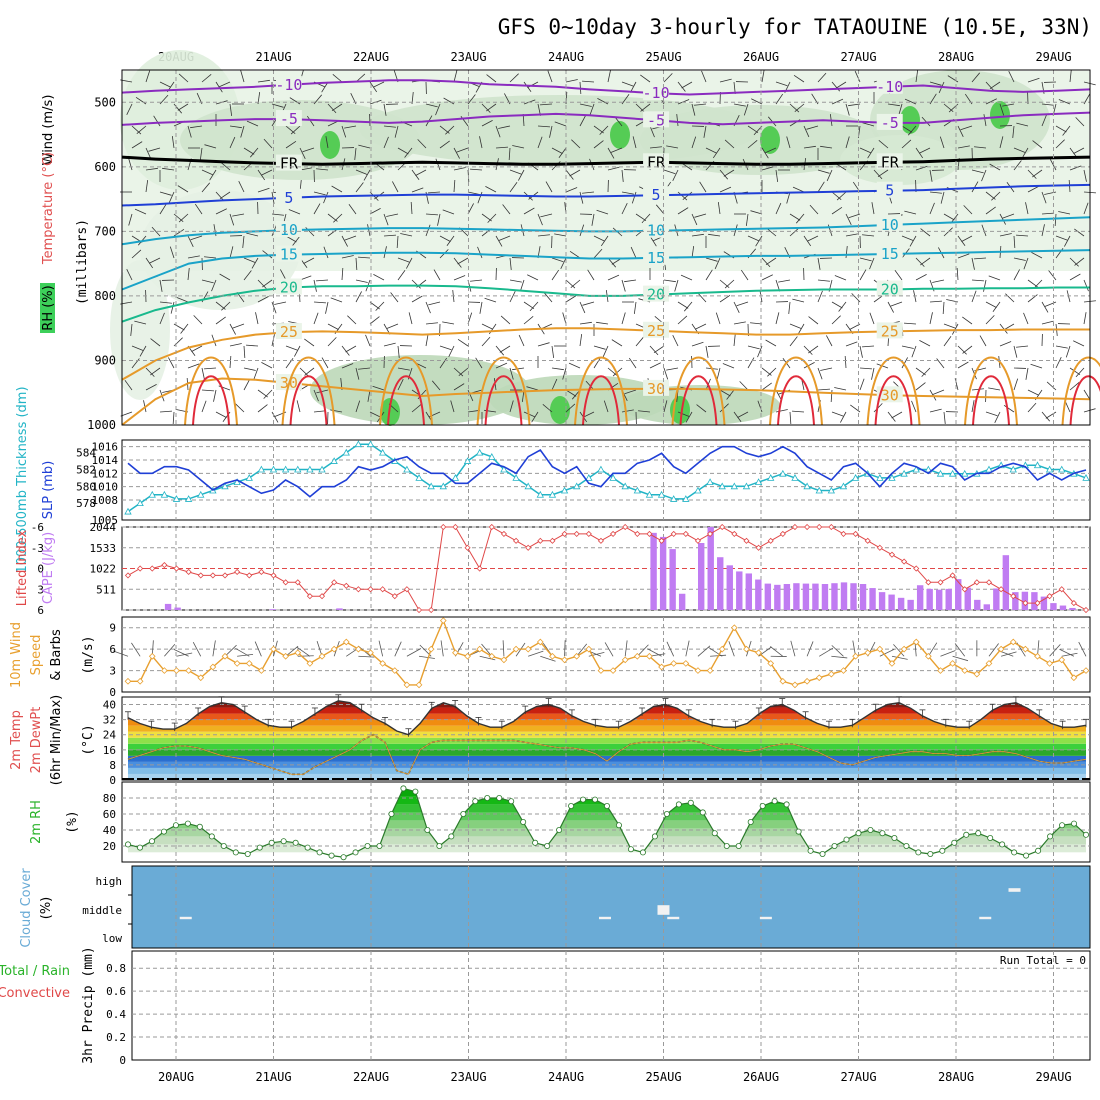 The width and height of the screenshot is (1100, 1100). I want to click on cape-tick: 1533, so click(103, 548).